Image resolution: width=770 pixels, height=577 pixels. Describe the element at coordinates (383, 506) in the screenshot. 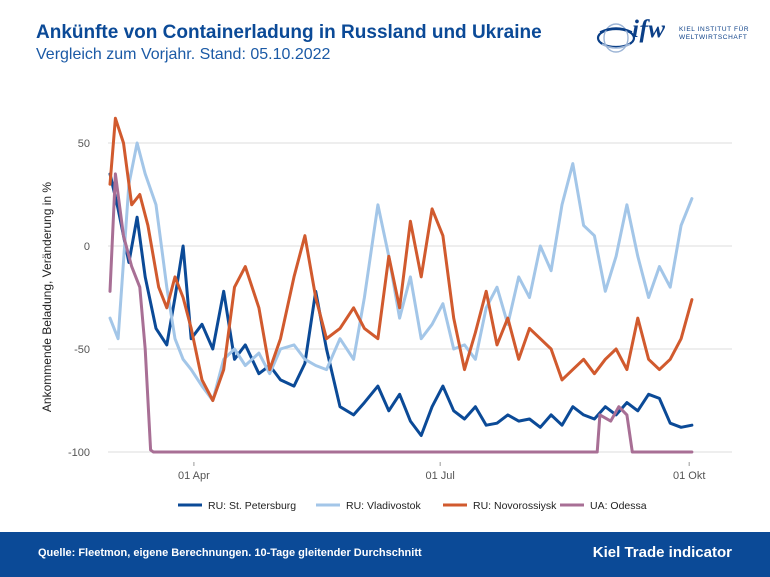

I see `legend-label: RU: Vladivostok` at that location.